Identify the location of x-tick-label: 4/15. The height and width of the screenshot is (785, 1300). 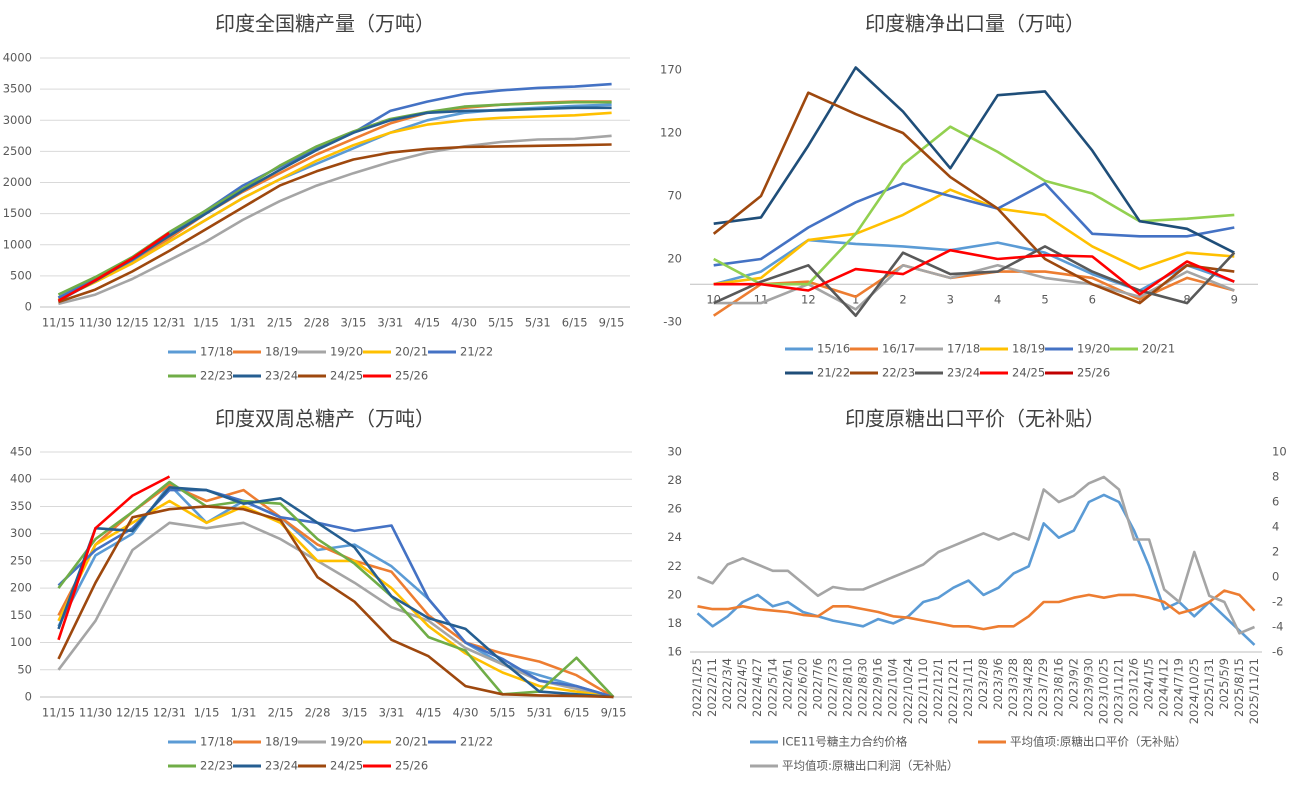
(427, 323).